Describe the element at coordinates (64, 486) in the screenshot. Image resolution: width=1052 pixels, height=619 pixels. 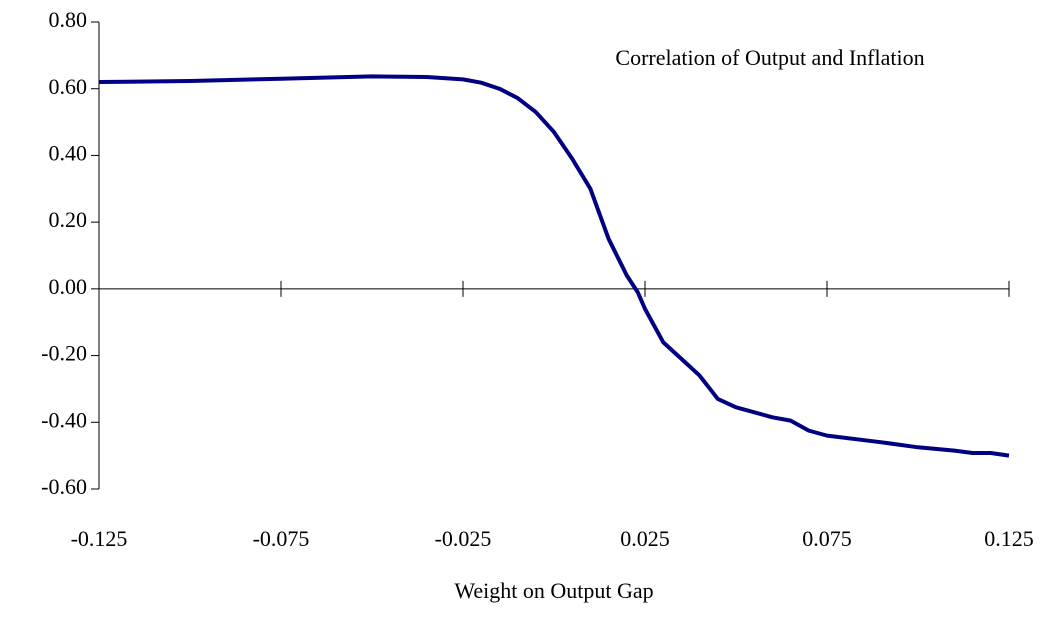
I see `y-tick-label: -0.60` at that location.